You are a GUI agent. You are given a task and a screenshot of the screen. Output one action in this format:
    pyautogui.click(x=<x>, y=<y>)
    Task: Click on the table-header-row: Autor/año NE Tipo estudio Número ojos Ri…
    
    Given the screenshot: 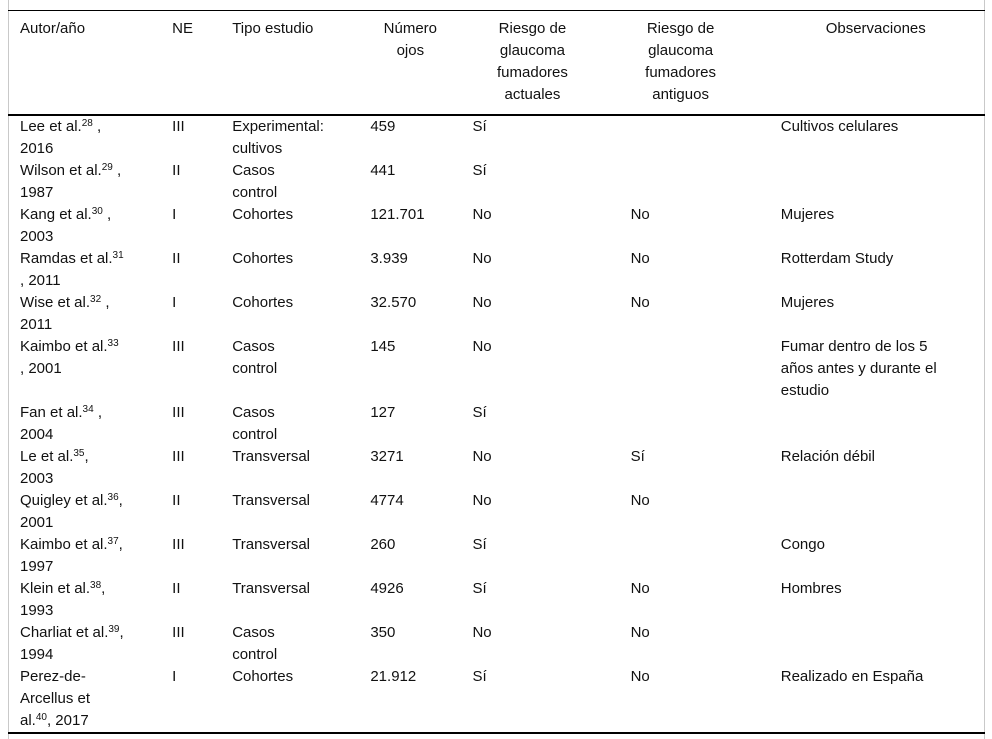 What is the action you would take?
    pyautogui.click(x=496, y=63)
    